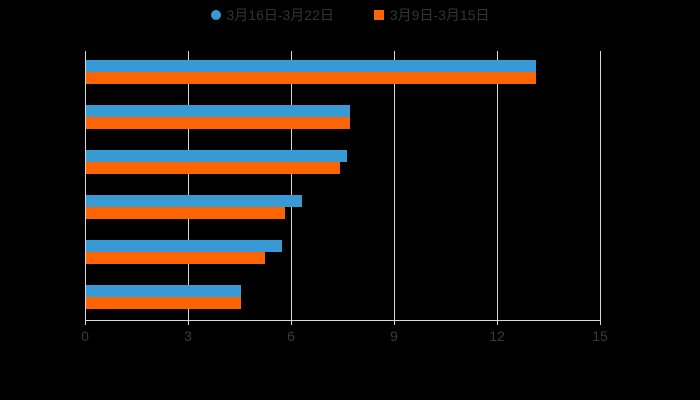 The width and height of the screenshot is (700, 400). I want to click on x-tick-label: 12, so click(497, 336).